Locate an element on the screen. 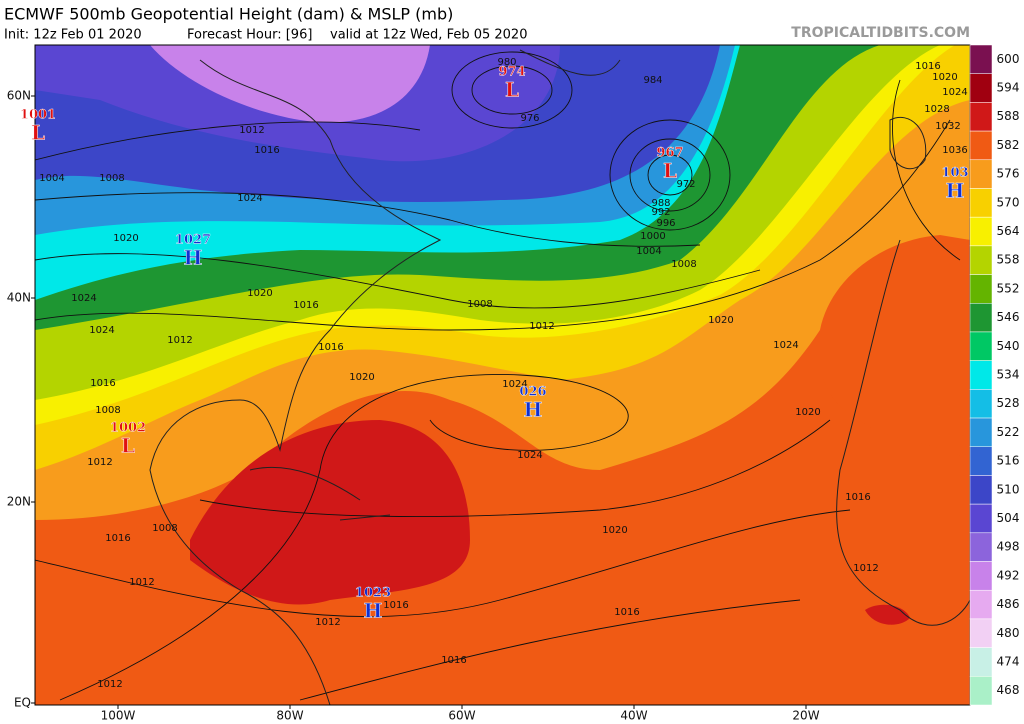 This screenshot has width=1024, height=724. colorbar-label: 534 is located at coordinates (1008, 375).